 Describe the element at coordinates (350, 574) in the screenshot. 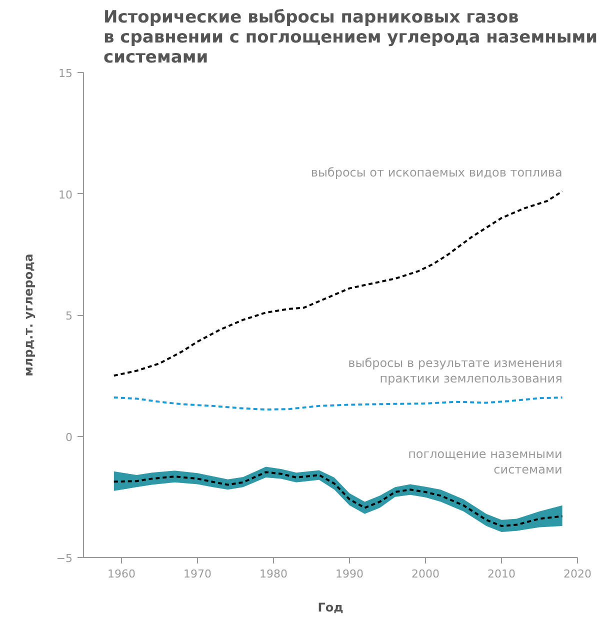

I see `x-tick-label: 1990` at that location.